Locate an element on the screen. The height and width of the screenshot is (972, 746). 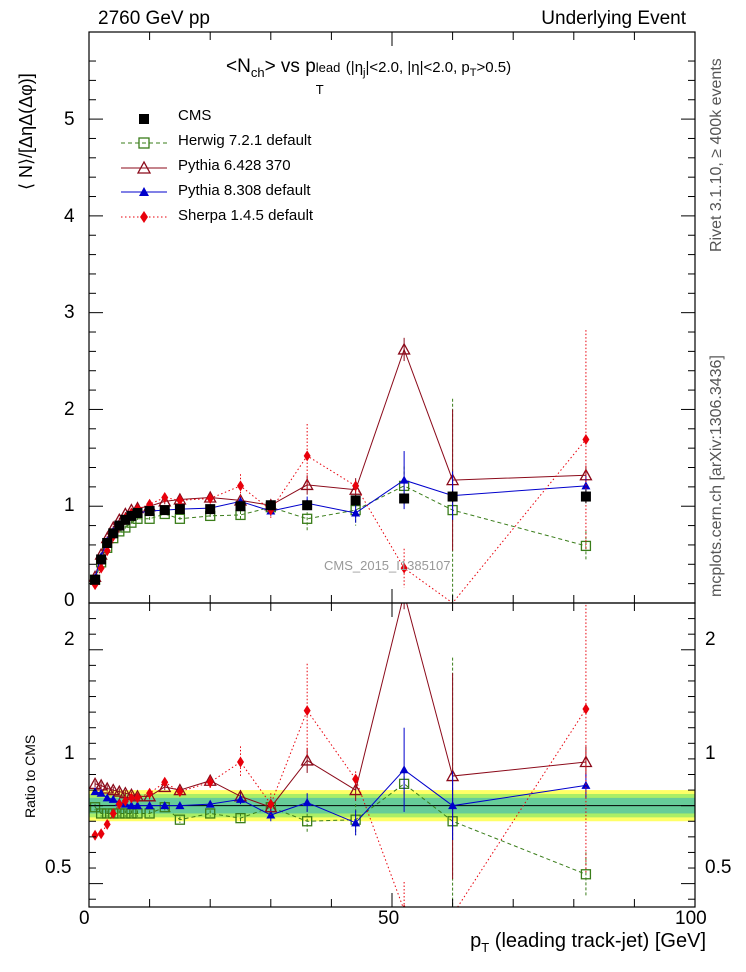
legend-markers is located at coordinates (144, 168).